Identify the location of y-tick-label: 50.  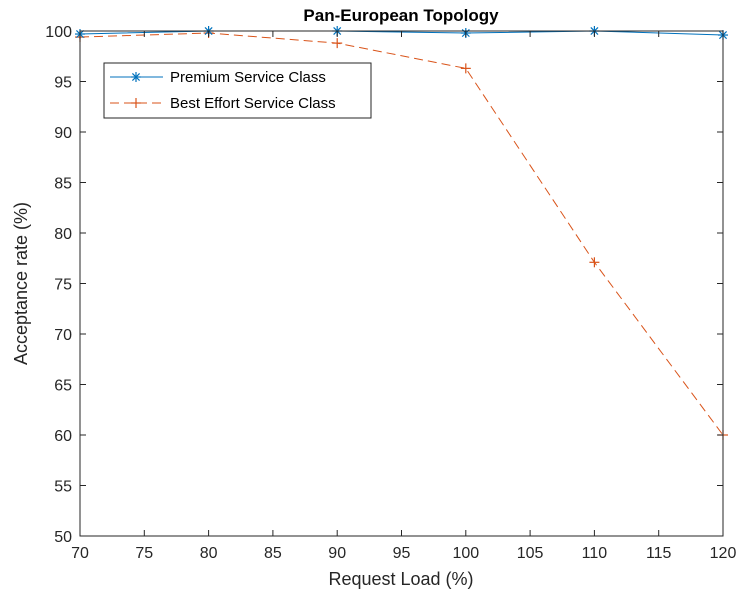
(63, 537).